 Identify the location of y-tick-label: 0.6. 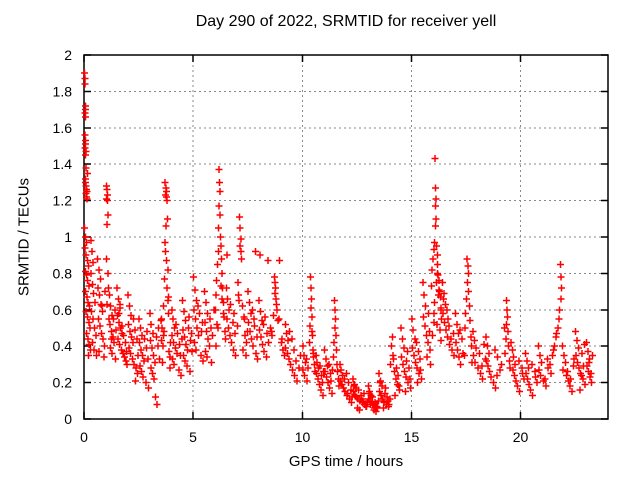
(63, 310).